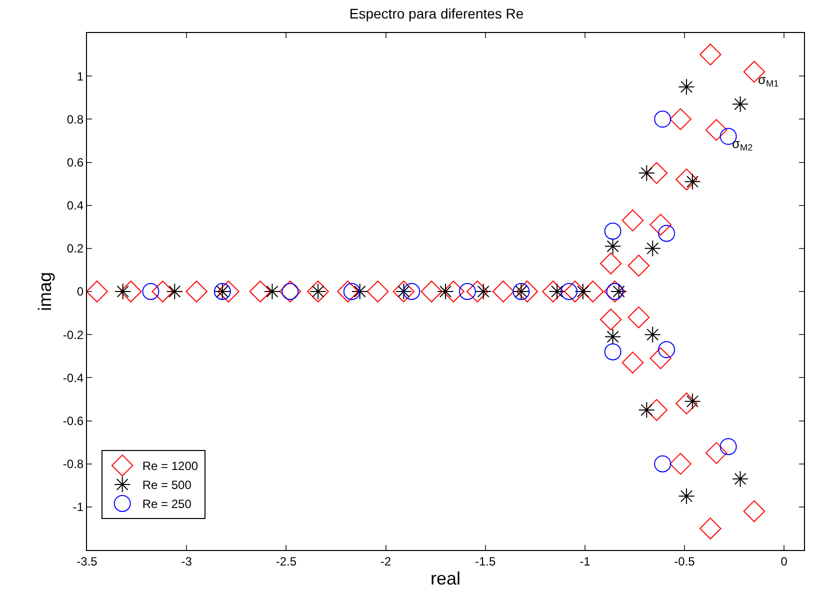 This screenshot has height=596, width=816. I want to click on y-tick-label: -0.6, so click(73, 421).